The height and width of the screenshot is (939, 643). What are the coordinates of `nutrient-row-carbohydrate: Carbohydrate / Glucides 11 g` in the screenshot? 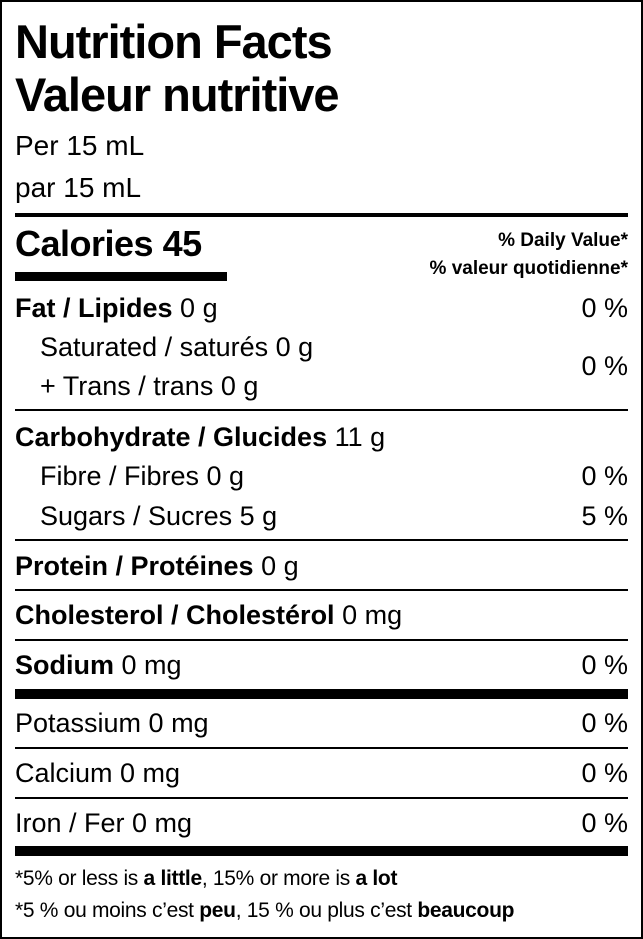 It's located at (321, 437).